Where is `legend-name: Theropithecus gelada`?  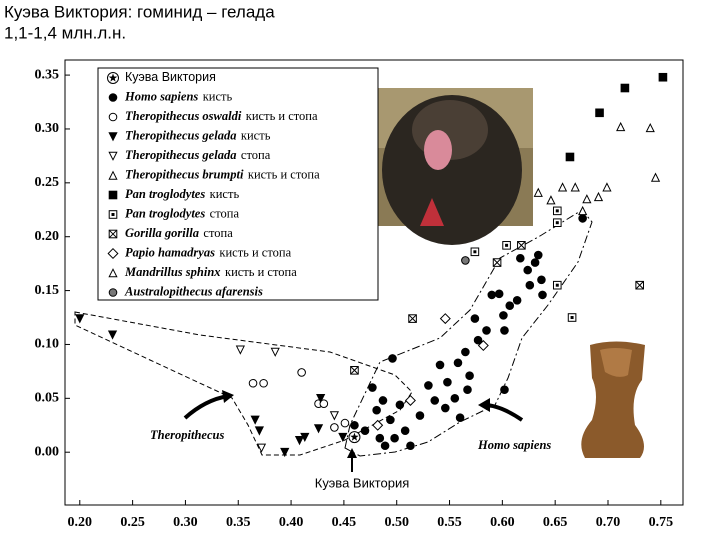
legend-name: Theropithecus gelada is located at coordinates (180, 155).